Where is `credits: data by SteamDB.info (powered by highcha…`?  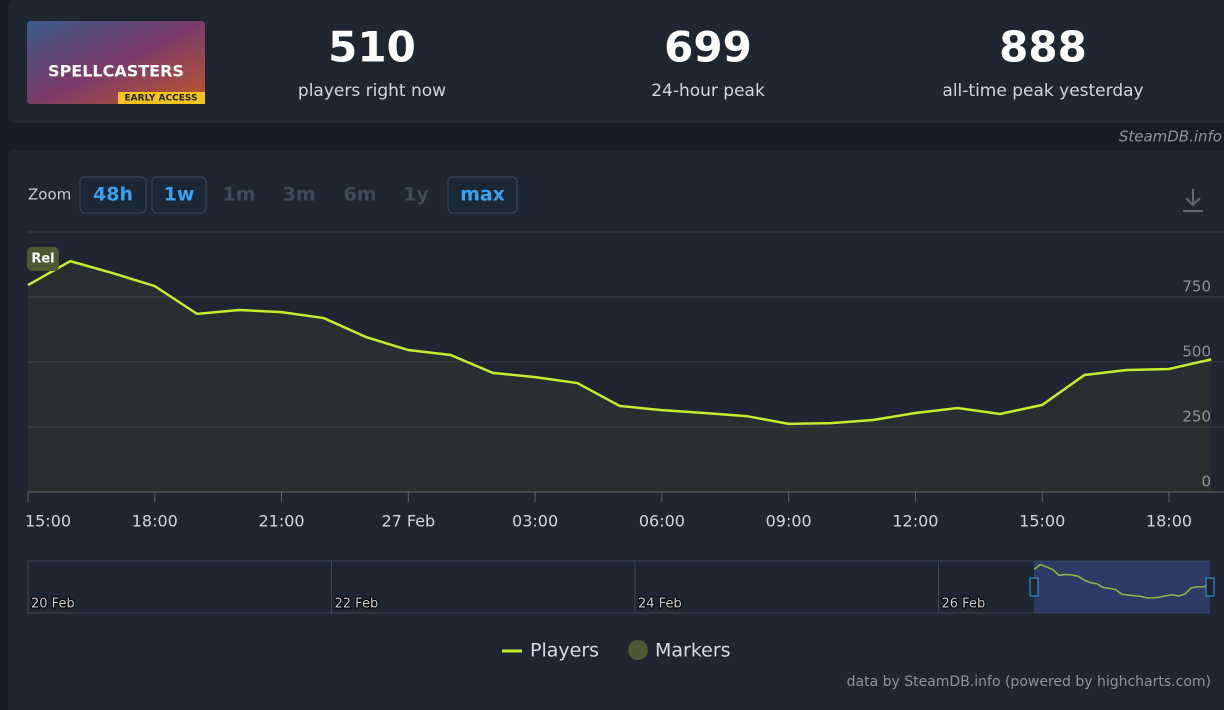 credits: data by SteamDB.info (powered by highcha… is located at coordinates (1029, 682).